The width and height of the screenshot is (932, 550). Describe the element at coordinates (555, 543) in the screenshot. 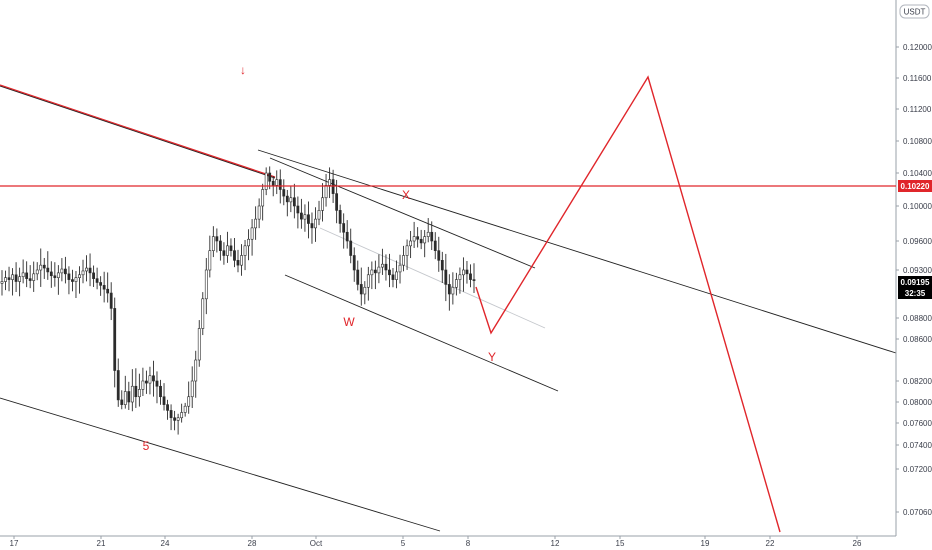

I see `time-tick-label: 12` at that location.